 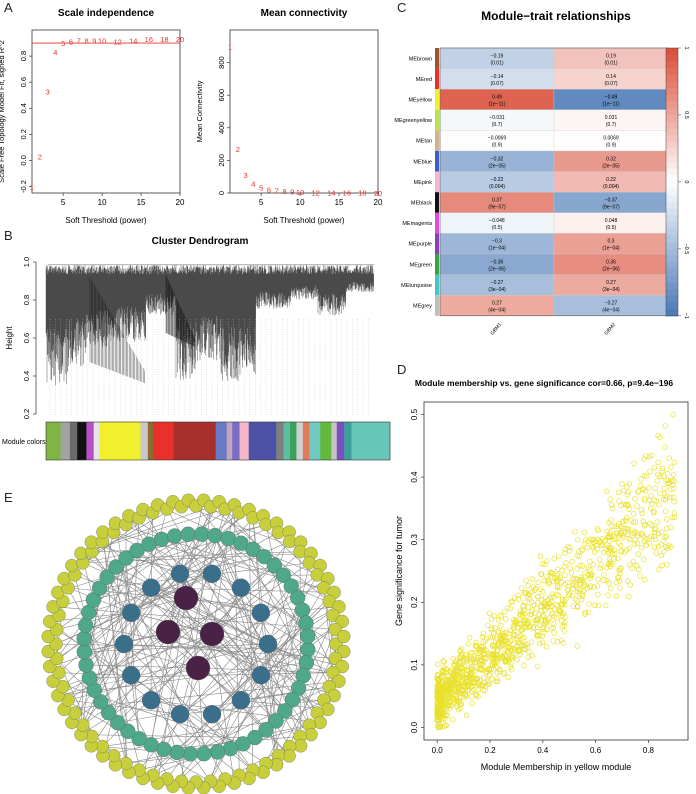 What do you see at coordinates (32, 186) in the screenshot?
I see `data-point-label: 1` at bounding box center [32, 186].